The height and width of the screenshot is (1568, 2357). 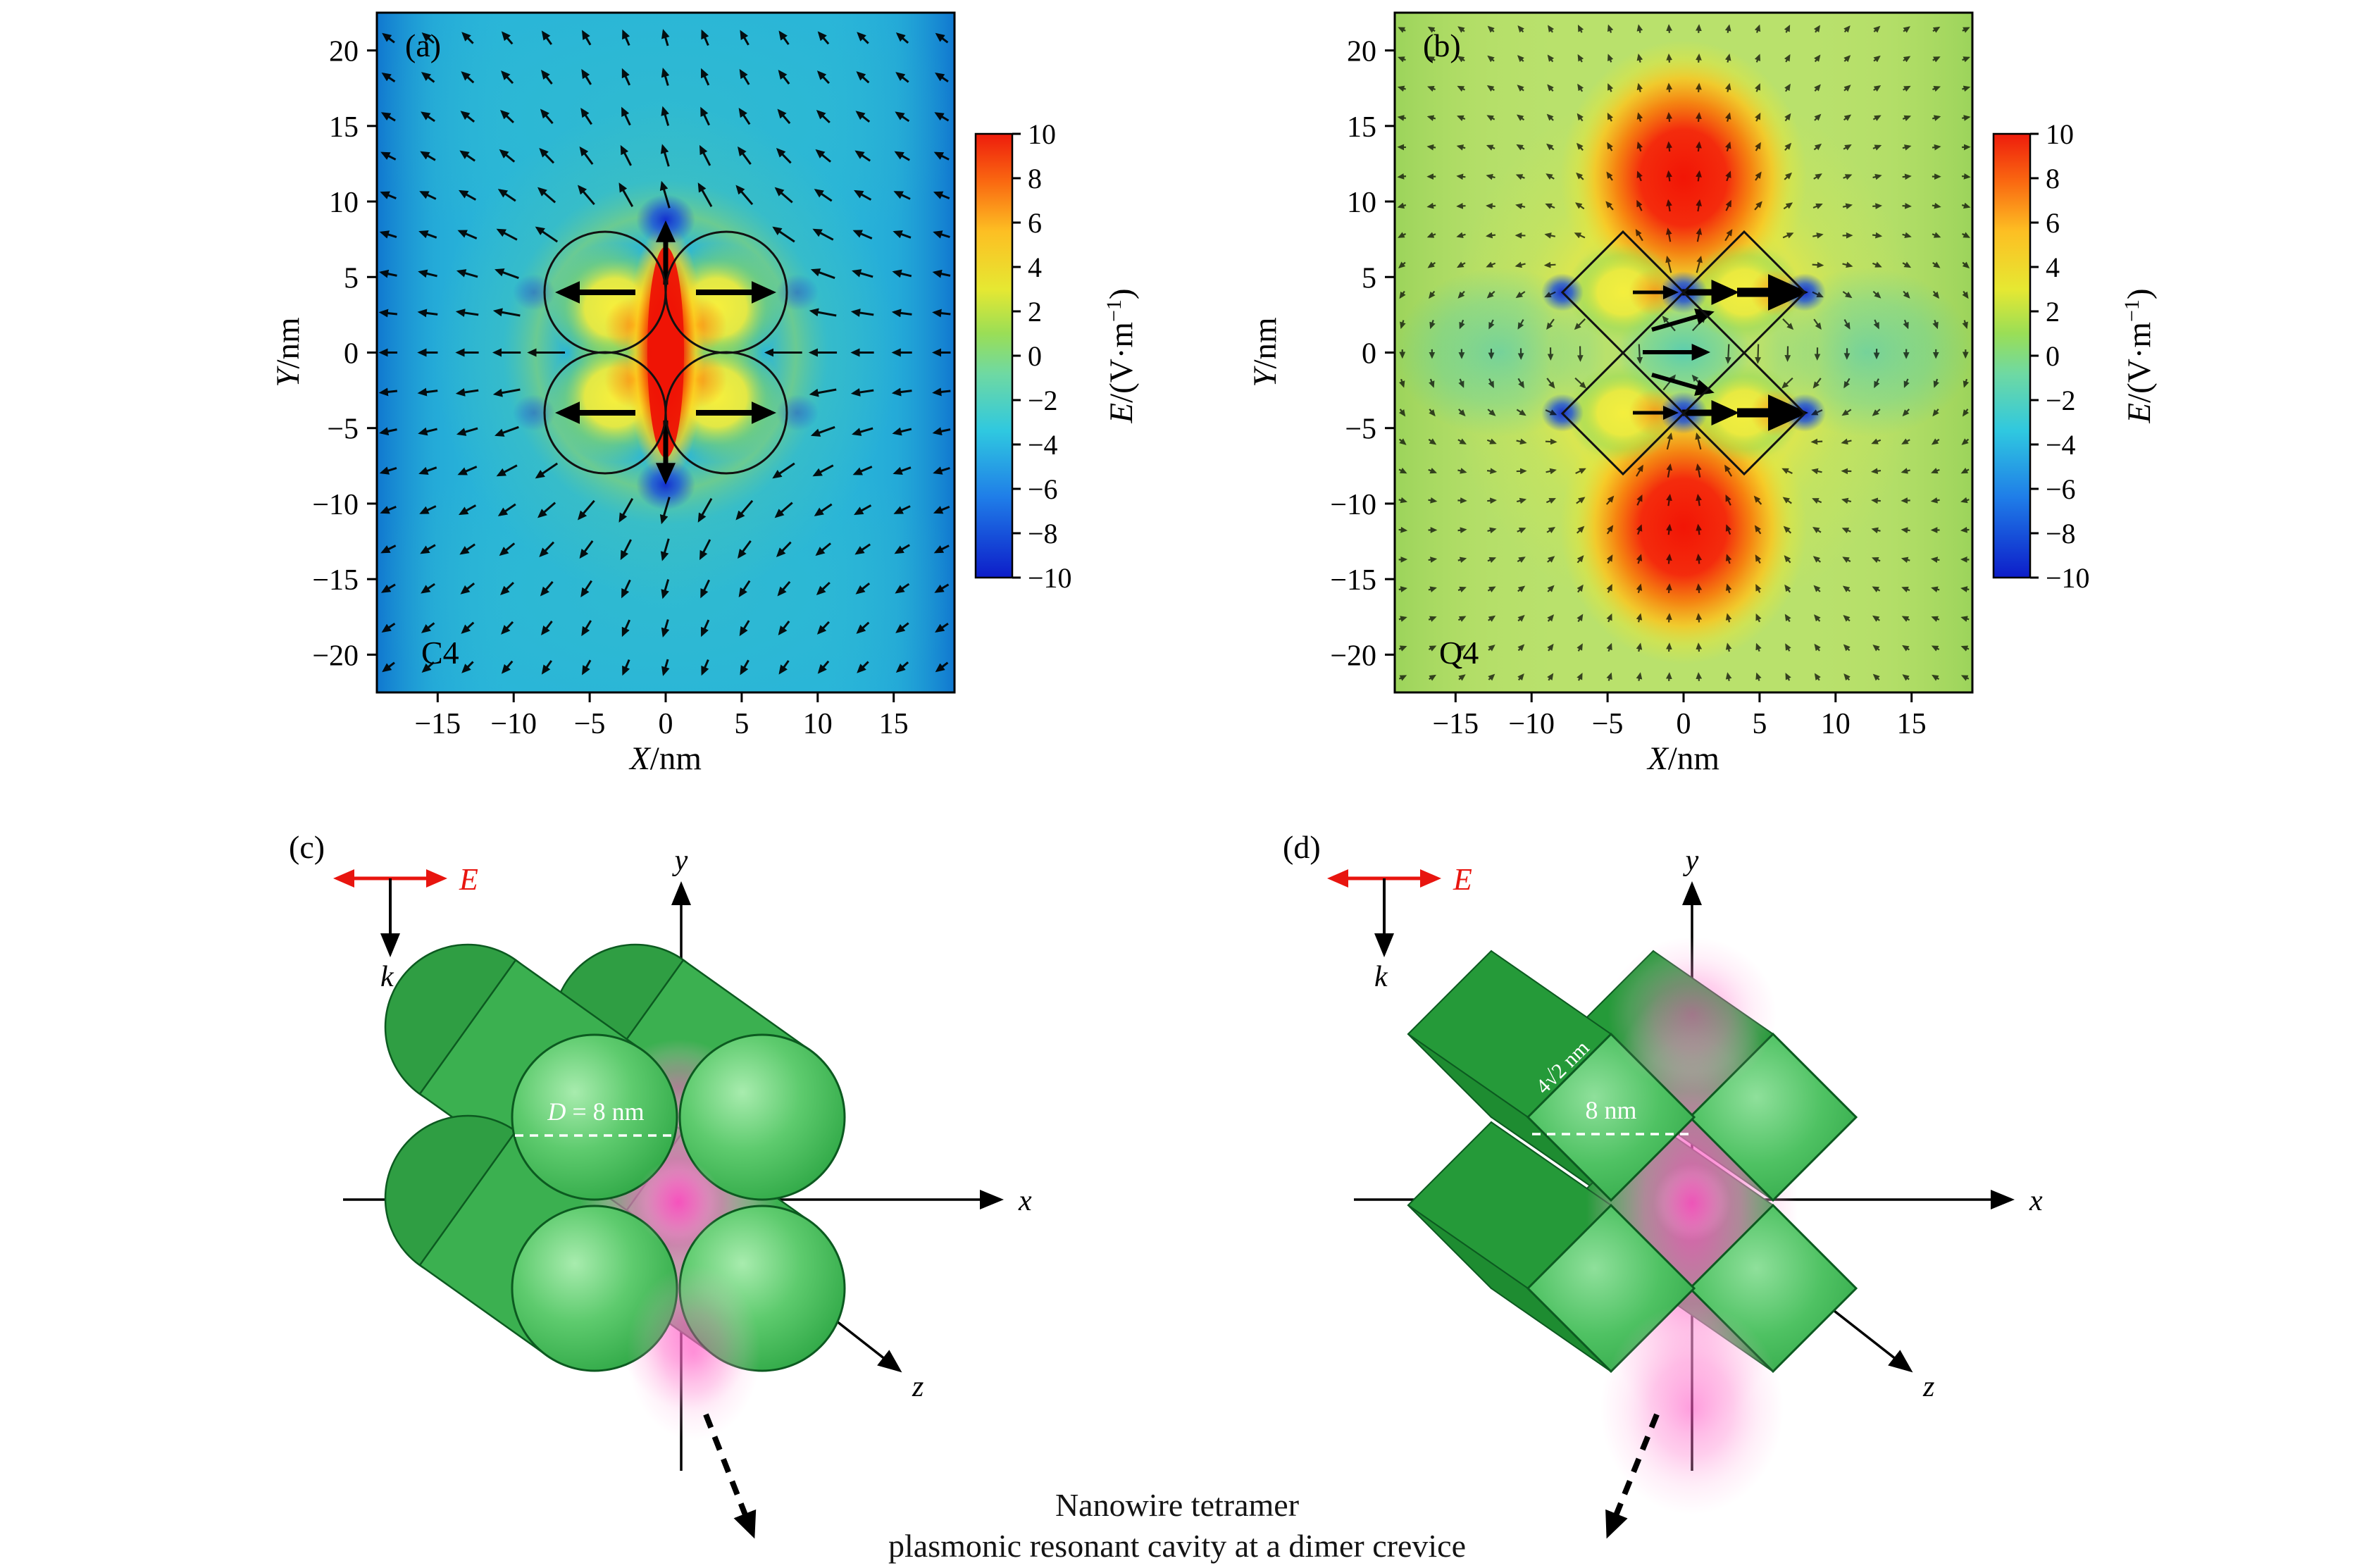 I want to click on colorbar-tick-label: 2, so click(x=2053, y=312).